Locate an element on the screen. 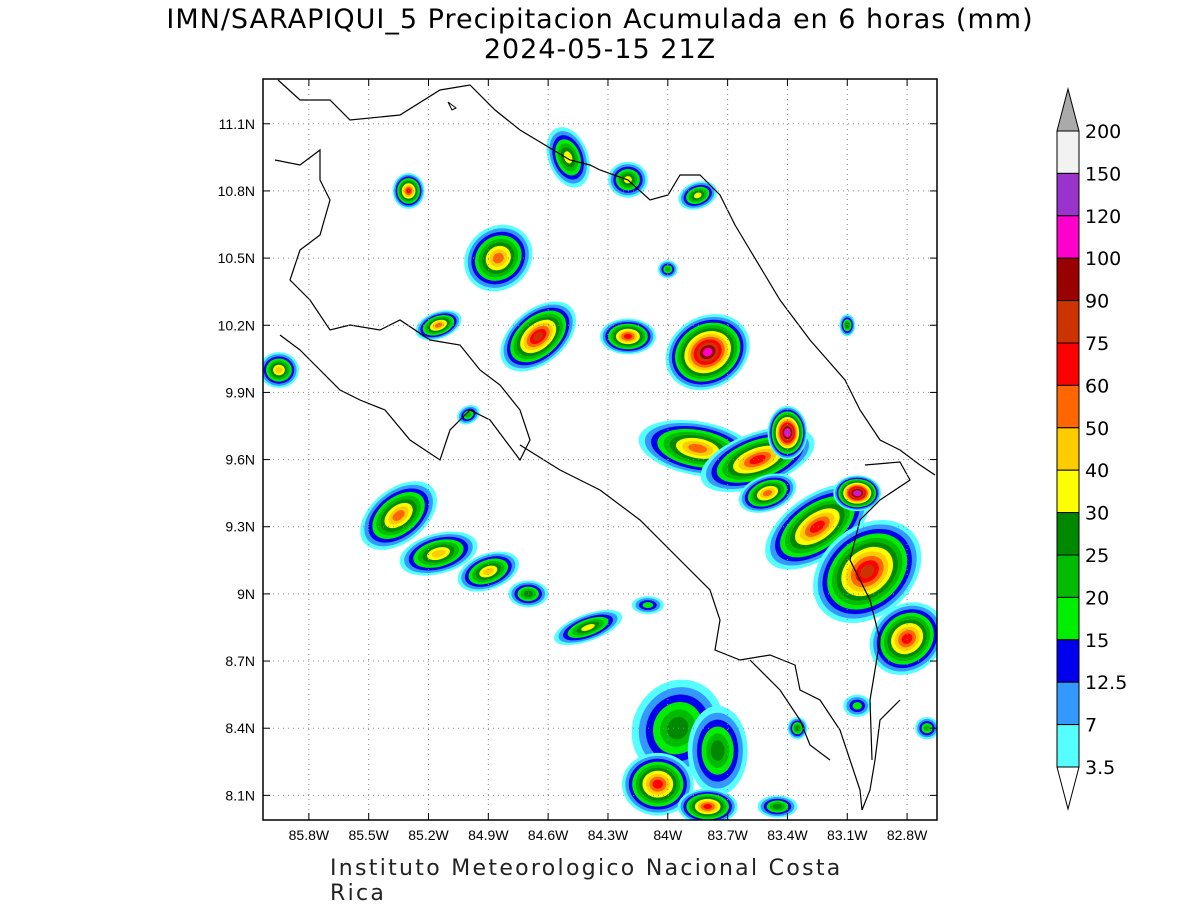 This screenshot has height=906, width=1200. lon-tick-label: 84.3W is located at coordinates (608, 835).